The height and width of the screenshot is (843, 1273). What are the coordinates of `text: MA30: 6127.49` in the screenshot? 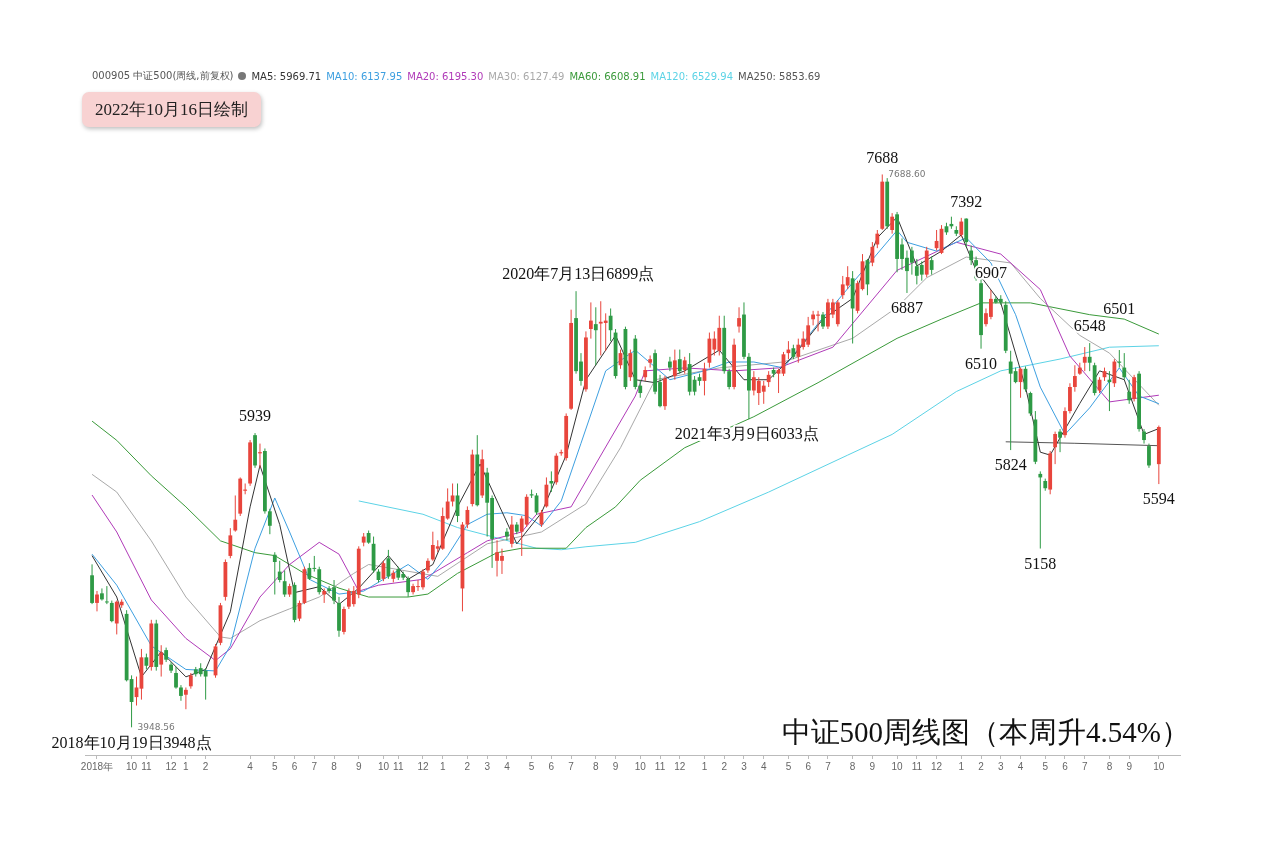 It's located at (526, 76).